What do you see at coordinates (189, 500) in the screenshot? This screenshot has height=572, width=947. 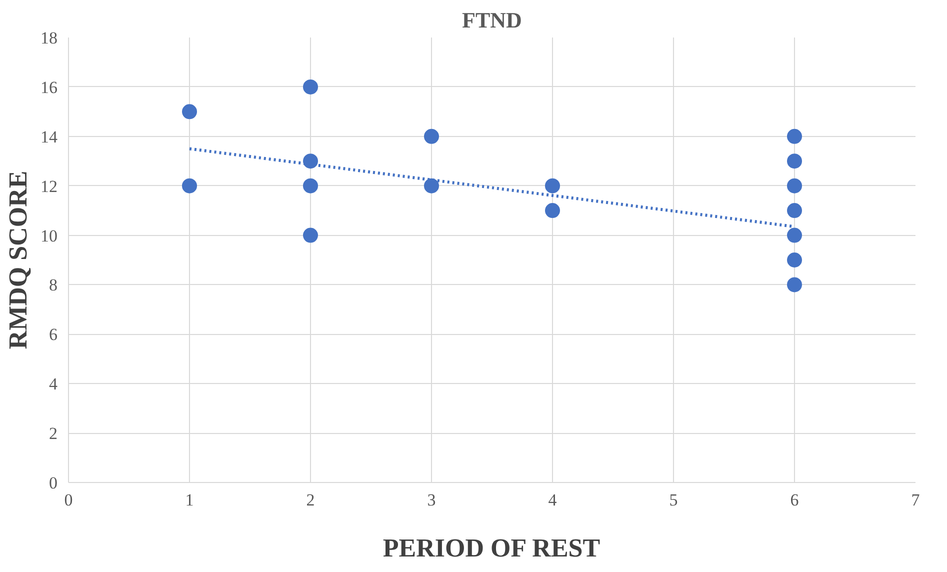 I see `x-tick-label: 1` at bounding box center [189, 500].